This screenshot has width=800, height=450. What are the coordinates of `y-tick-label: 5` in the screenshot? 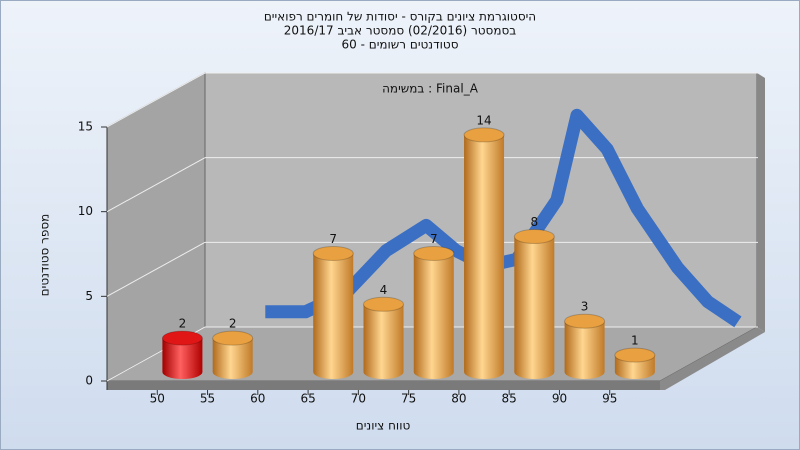 It's located at (89, 296).